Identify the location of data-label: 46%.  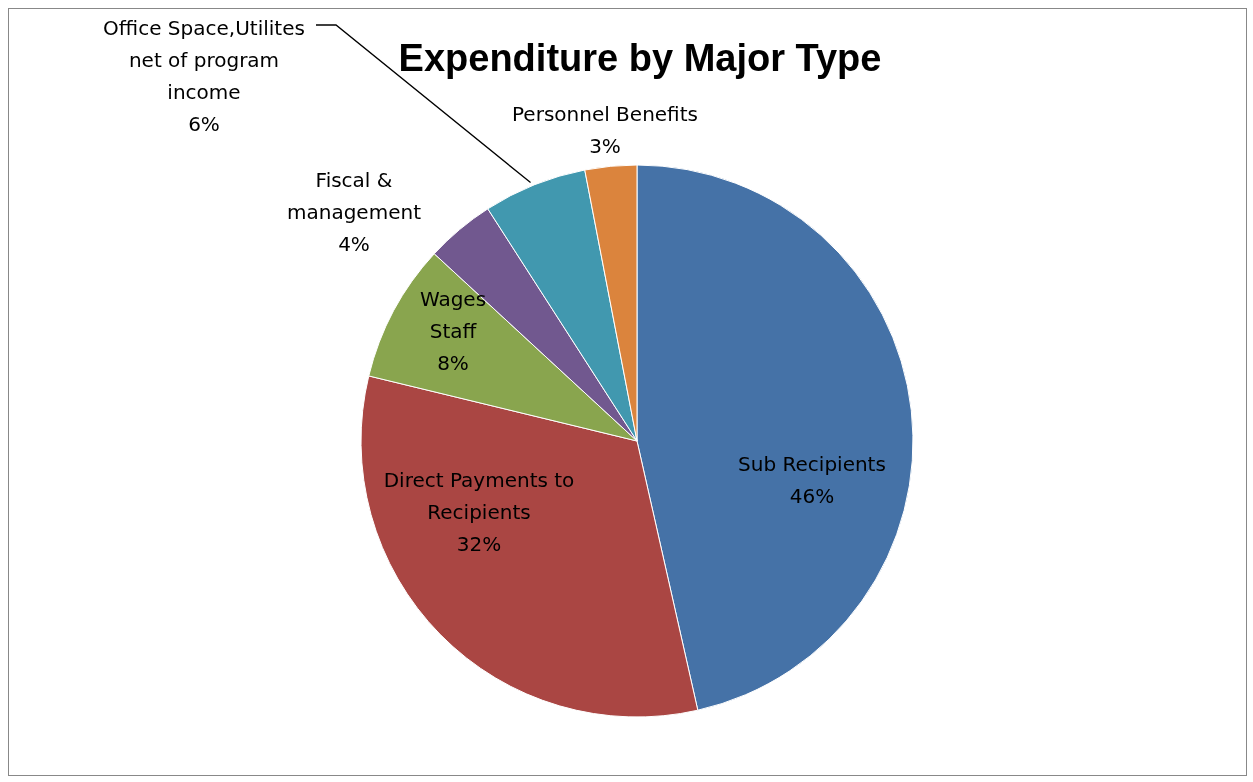
(812, 496).